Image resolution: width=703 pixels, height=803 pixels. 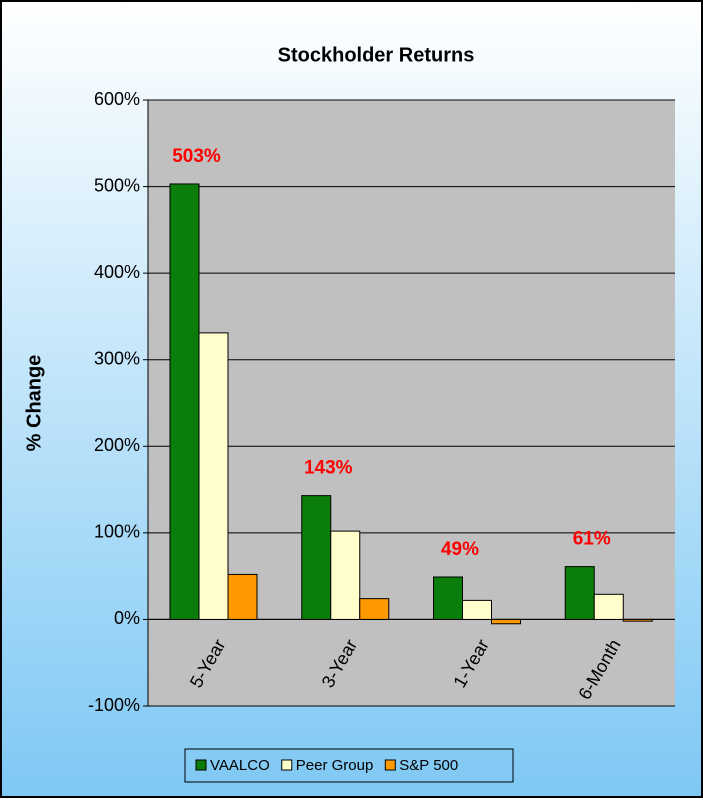 I want to click on y-tick-label: 100%, so click(x=117, y=532).